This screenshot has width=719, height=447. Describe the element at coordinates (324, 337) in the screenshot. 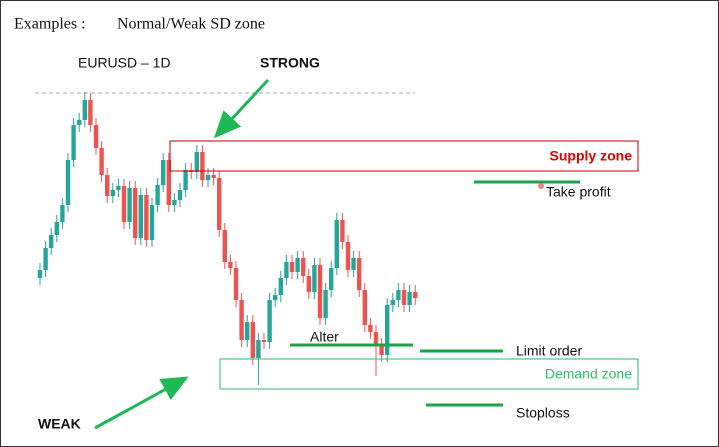

I see `alter-label: Alter` at that location.